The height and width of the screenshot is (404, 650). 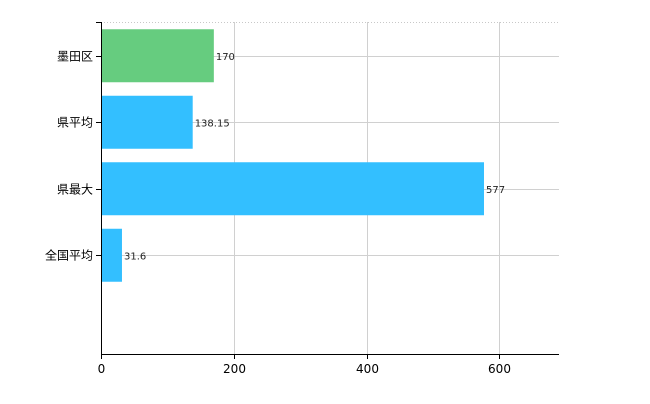 I want to click on x-tick-label: 400, so click(x=367, y=369).